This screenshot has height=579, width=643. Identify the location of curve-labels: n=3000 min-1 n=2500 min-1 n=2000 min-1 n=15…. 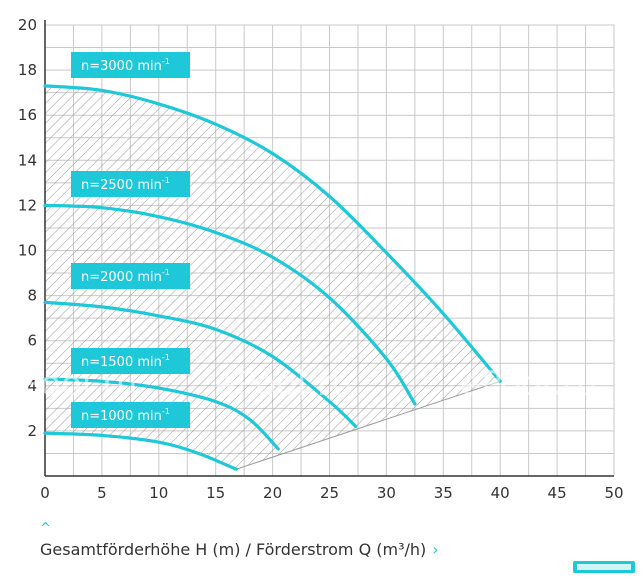
(130, 240).